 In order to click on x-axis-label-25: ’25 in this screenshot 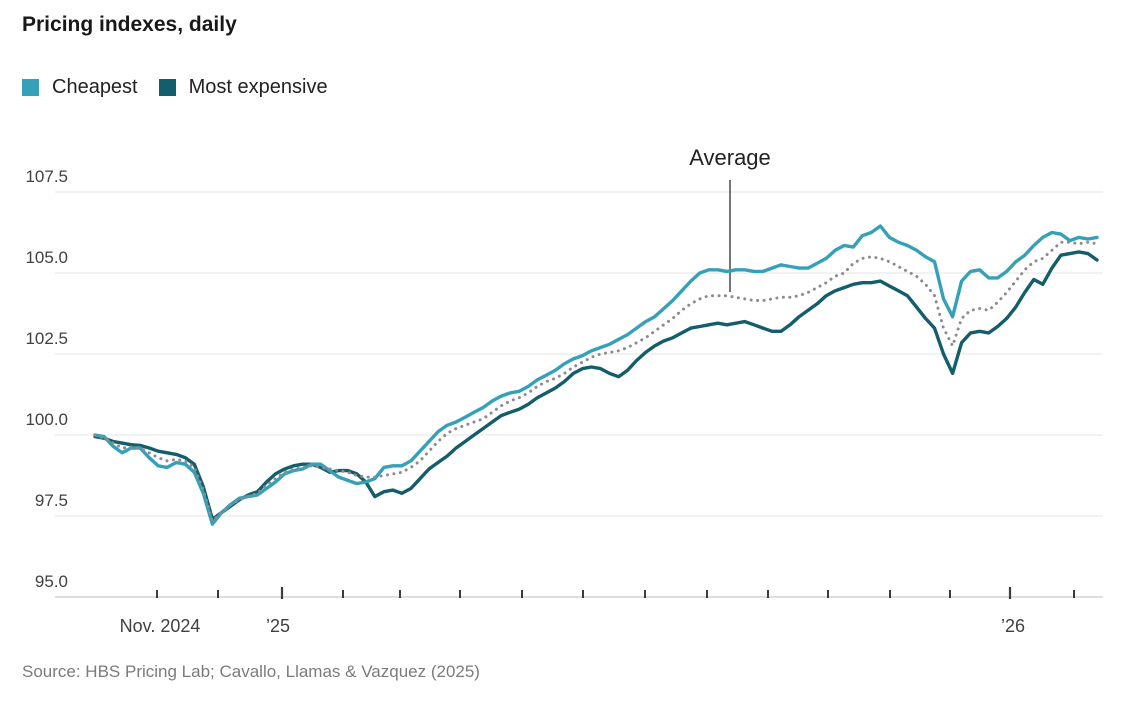, I will do `click(278, 626)`.